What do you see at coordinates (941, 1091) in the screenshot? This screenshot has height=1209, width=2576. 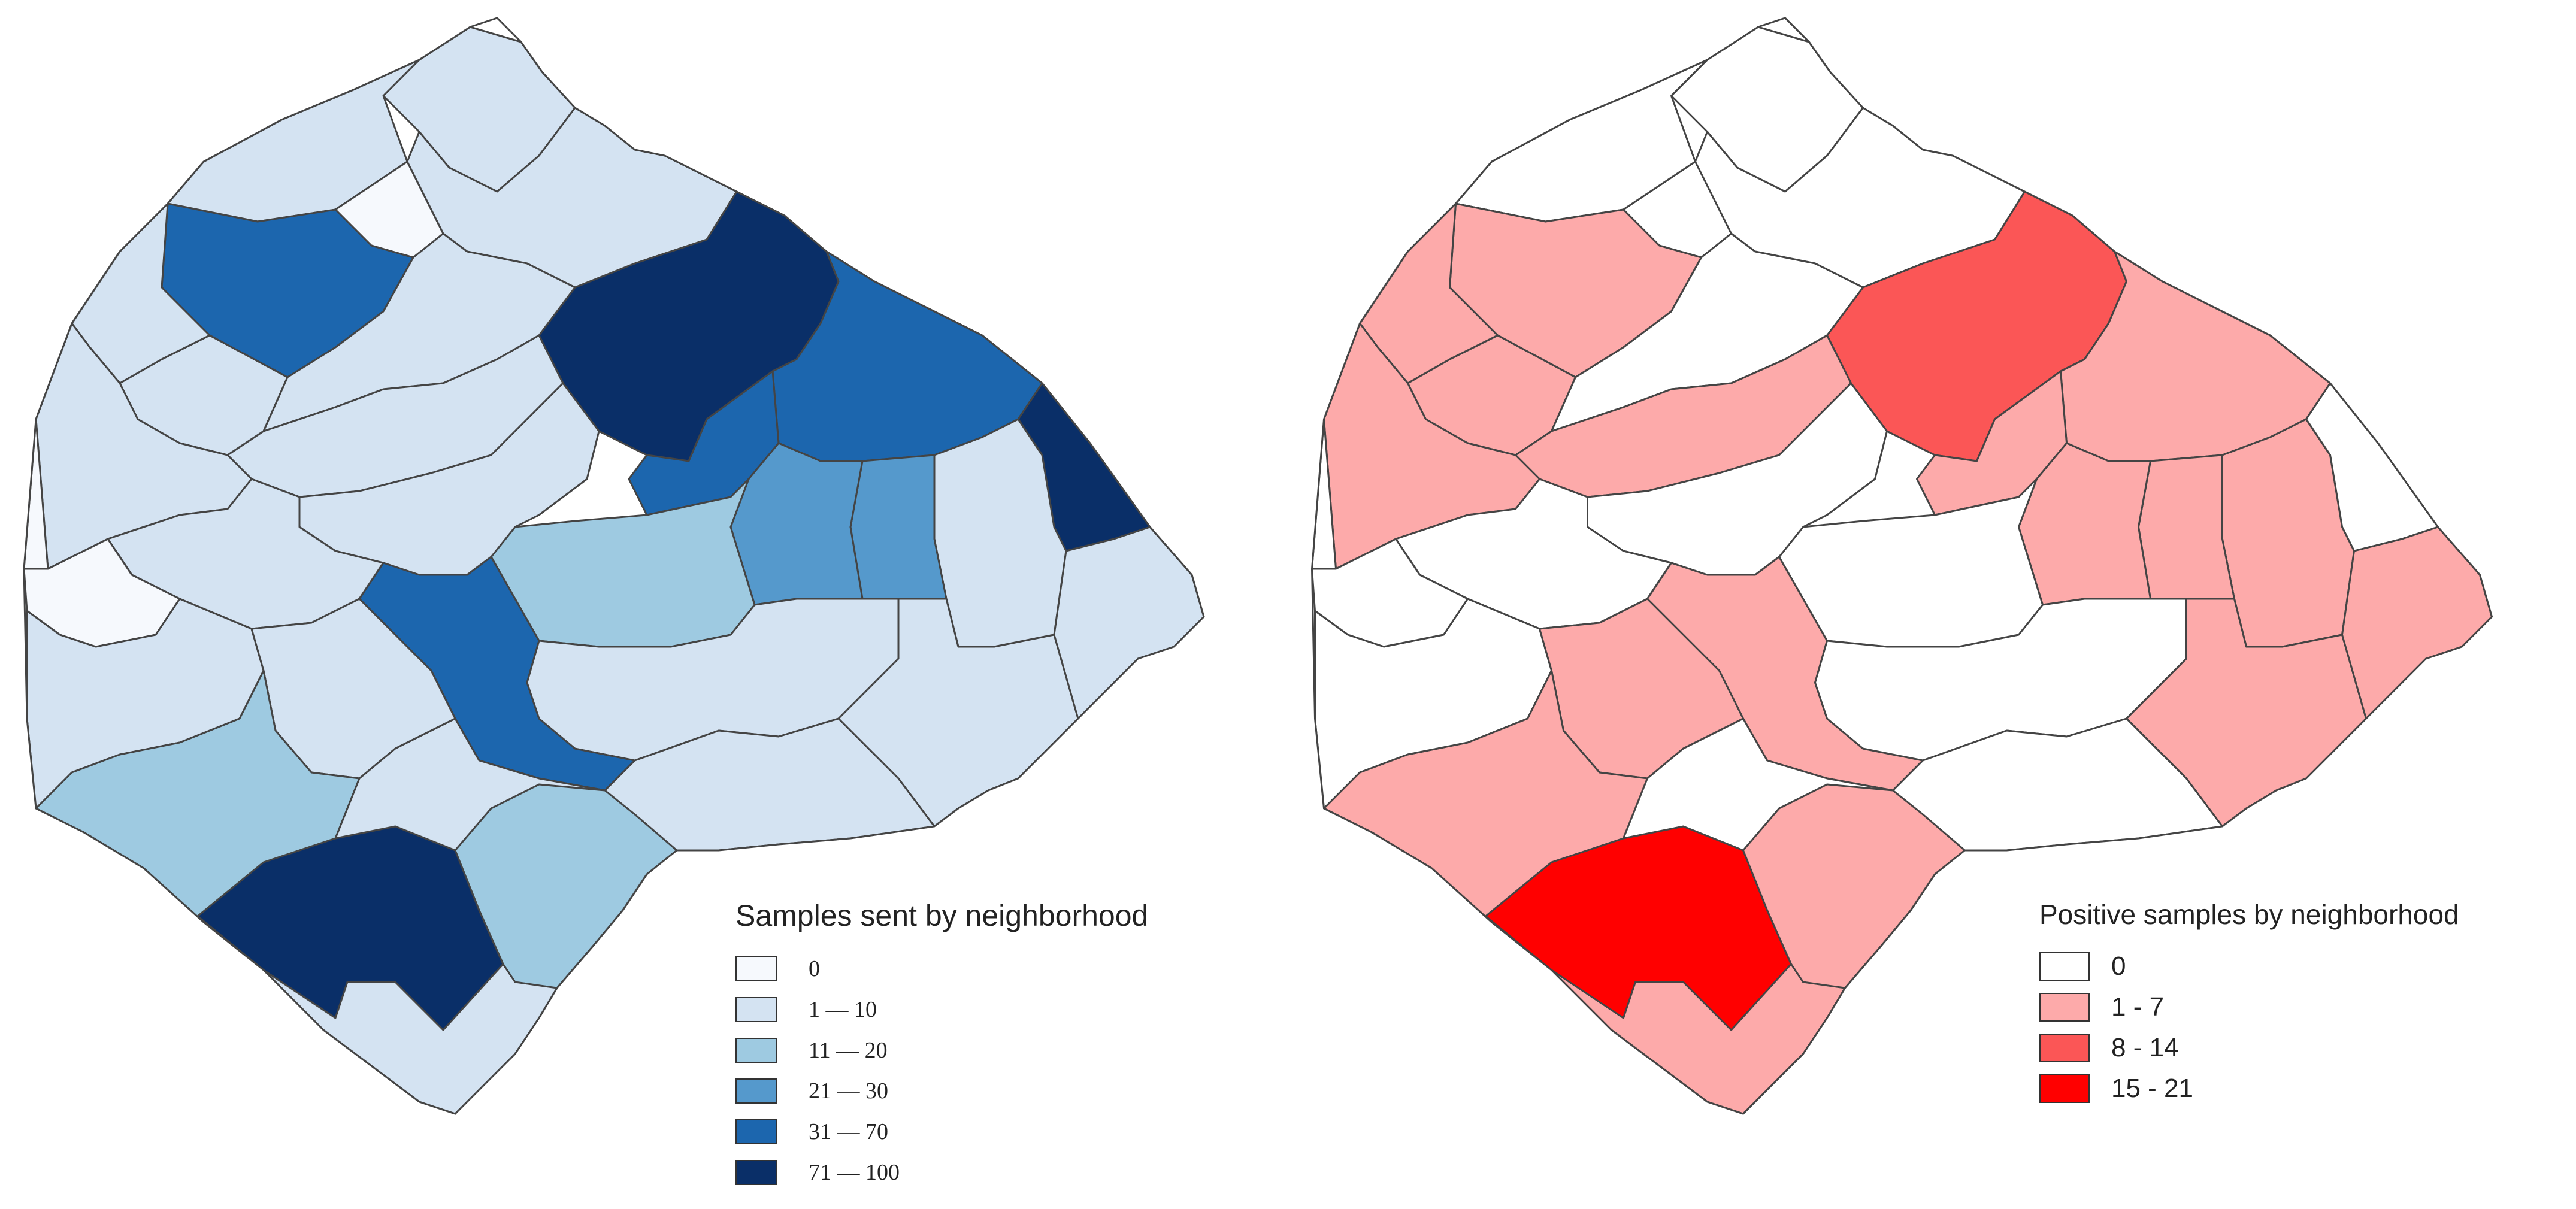 I see `legend-item: 21 — 30` at bounding box center [941, 1091].